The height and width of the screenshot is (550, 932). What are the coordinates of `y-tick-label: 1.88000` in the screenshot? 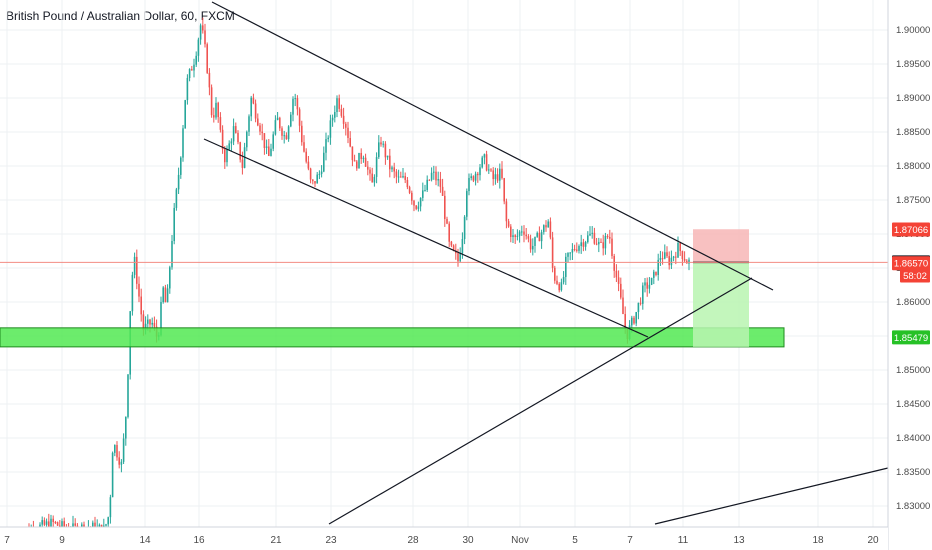 It's located at (913, 166).